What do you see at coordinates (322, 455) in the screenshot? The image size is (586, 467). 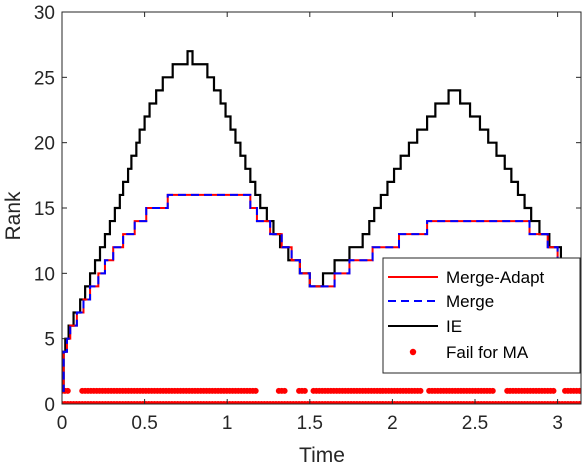 I see `x-axis-label: Time` at bounding box center [322, 455].